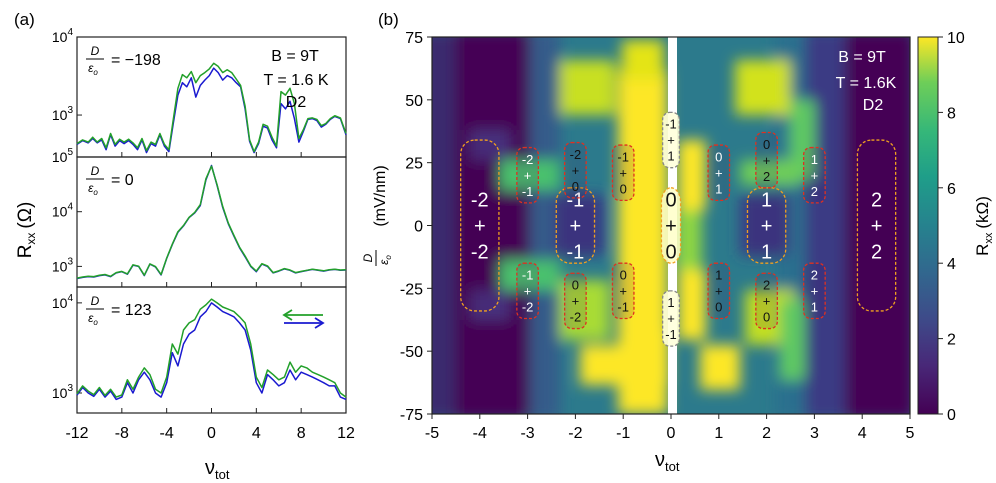  I want to click on colorbar-tick-label: 2, so click(951, 340).